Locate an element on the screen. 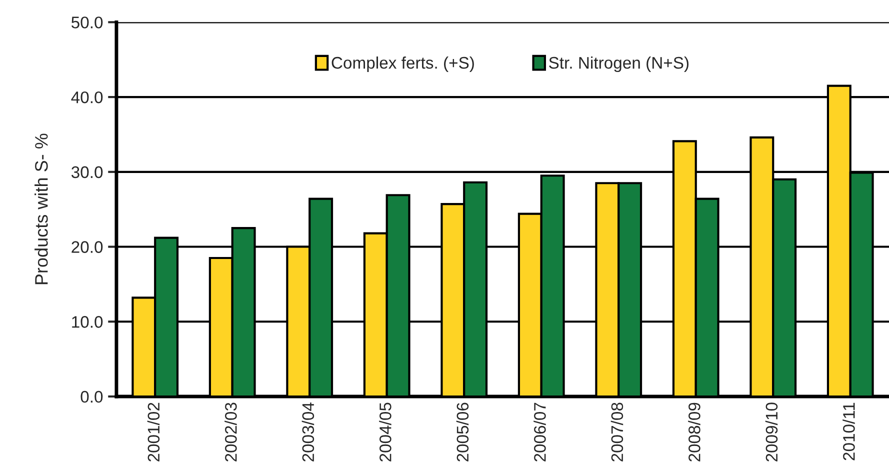 The height and width of the screenshot is (472, 889). x-tick-label: 2009/10 is located at coordinates (771, 432).